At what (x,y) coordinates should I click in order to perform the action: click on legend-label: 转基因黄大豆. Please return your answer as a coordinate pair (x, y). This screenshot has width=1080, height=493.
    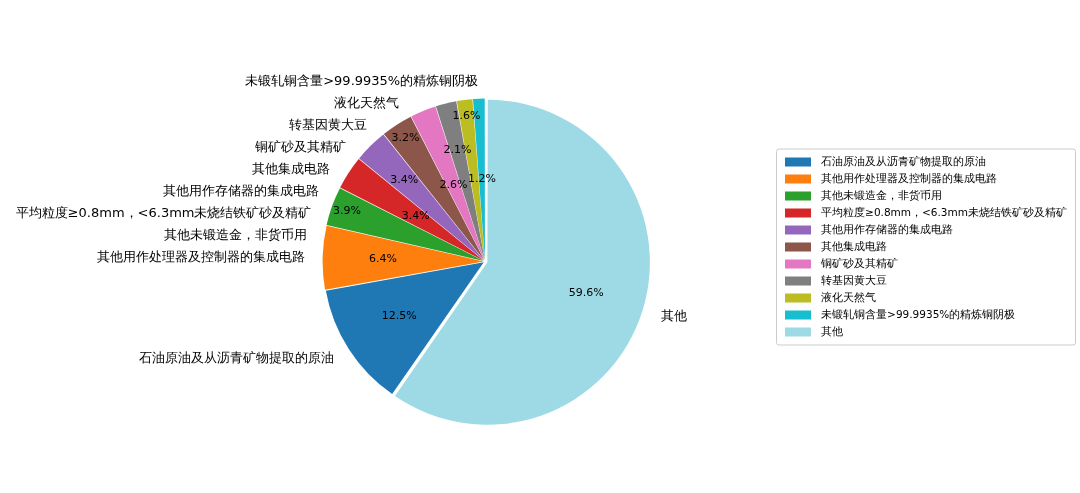
    Looking at the image, I should click on (854, 280).